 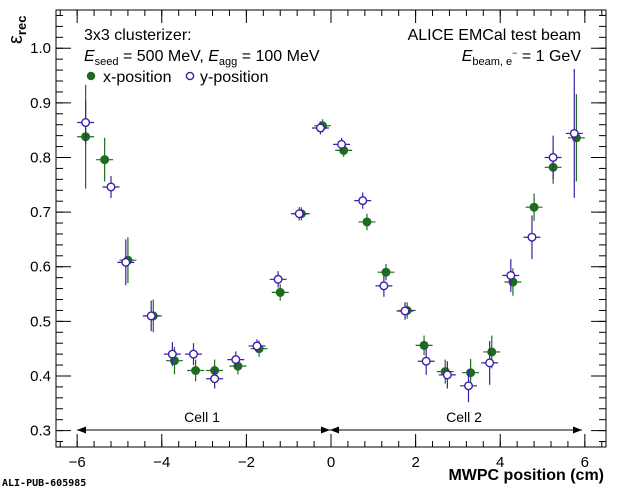 What do you see at coordinates (415, 462) in the screenshot?
I see `x-tick-label: 2` at bounding box center [415, 462].